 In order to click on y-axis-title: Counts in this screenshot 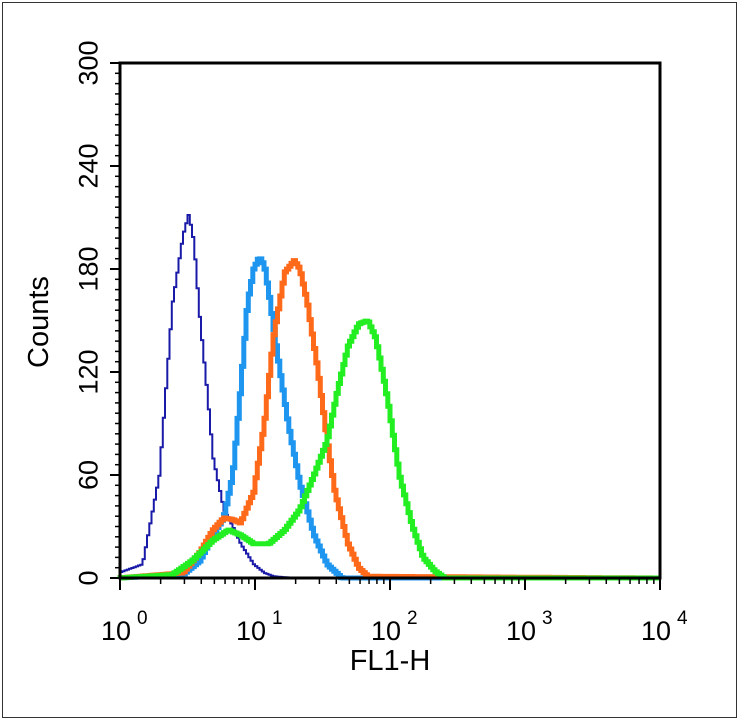, I will do `click(39, 322)`.